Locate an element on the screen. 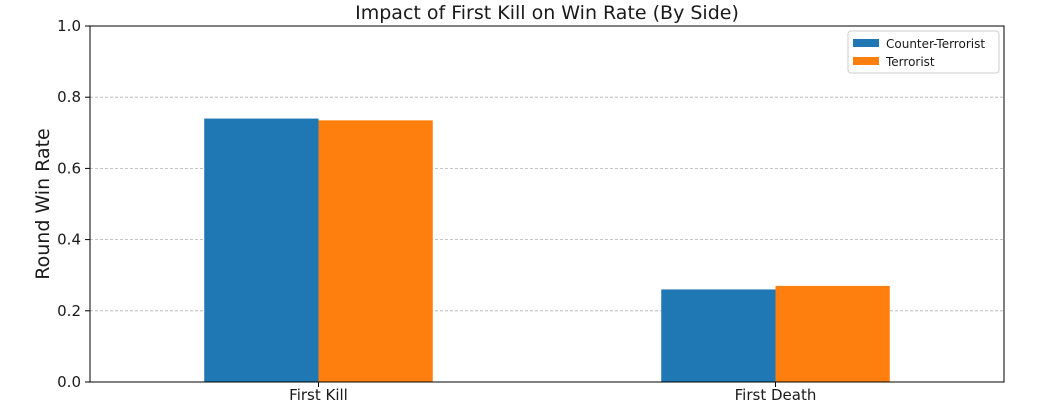 This screenshot has height=406, width=1040. y-tick-label: 0.4 is located at coordinates (69, 240).